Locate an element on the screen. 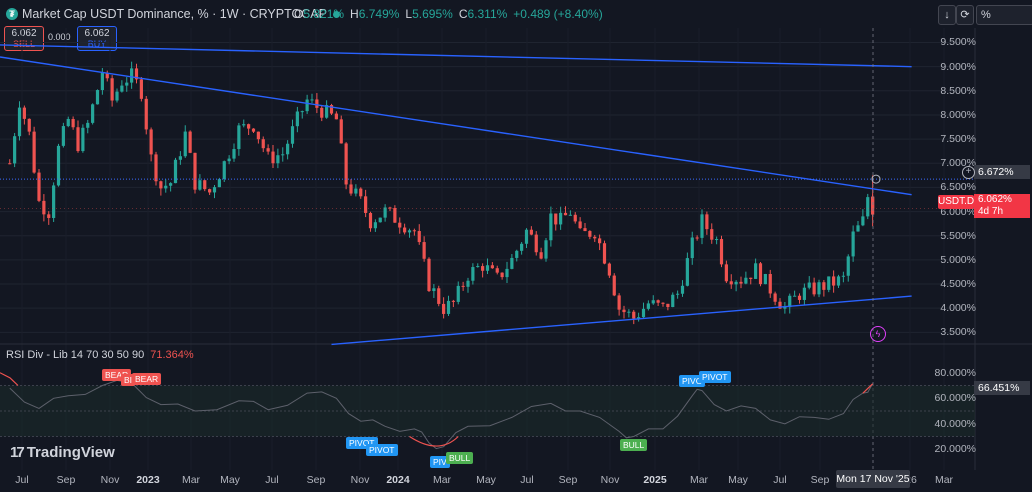 Image resolution: width=1032 pixels, height=492 pixels. rsi-current-segment is located at coordinates (868, 388).